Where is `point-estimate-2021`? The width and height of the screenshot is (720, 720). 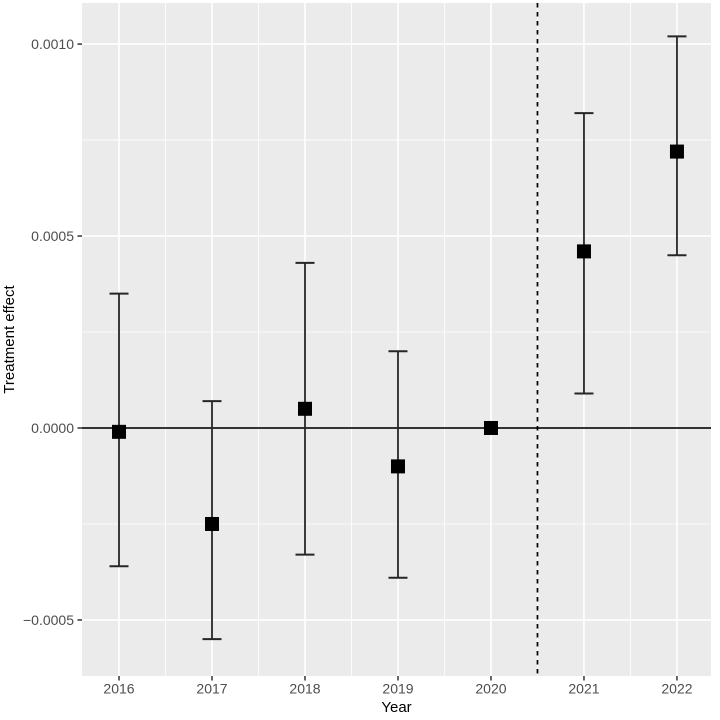
point-estimate-2021 is located at coordinates (583, 251).